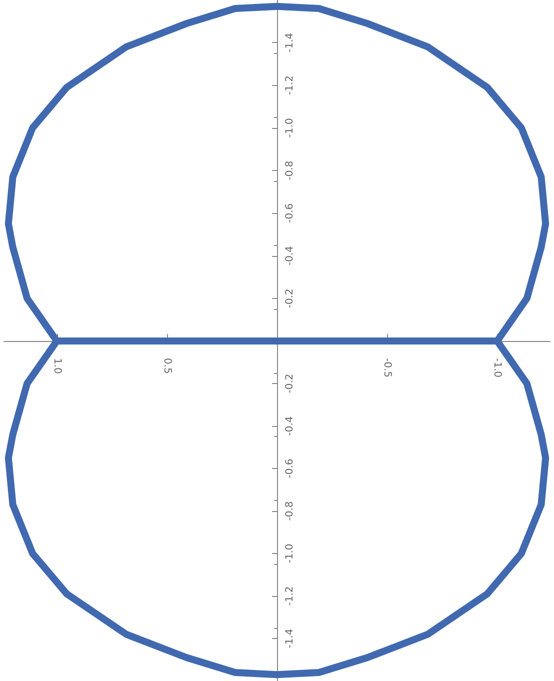 This screenshot has height=681, width=554. What do you see at coordinates (497, 368) in the screenshot?
I see `x-tick-label: -1.0` at bounding box center [497, 368].